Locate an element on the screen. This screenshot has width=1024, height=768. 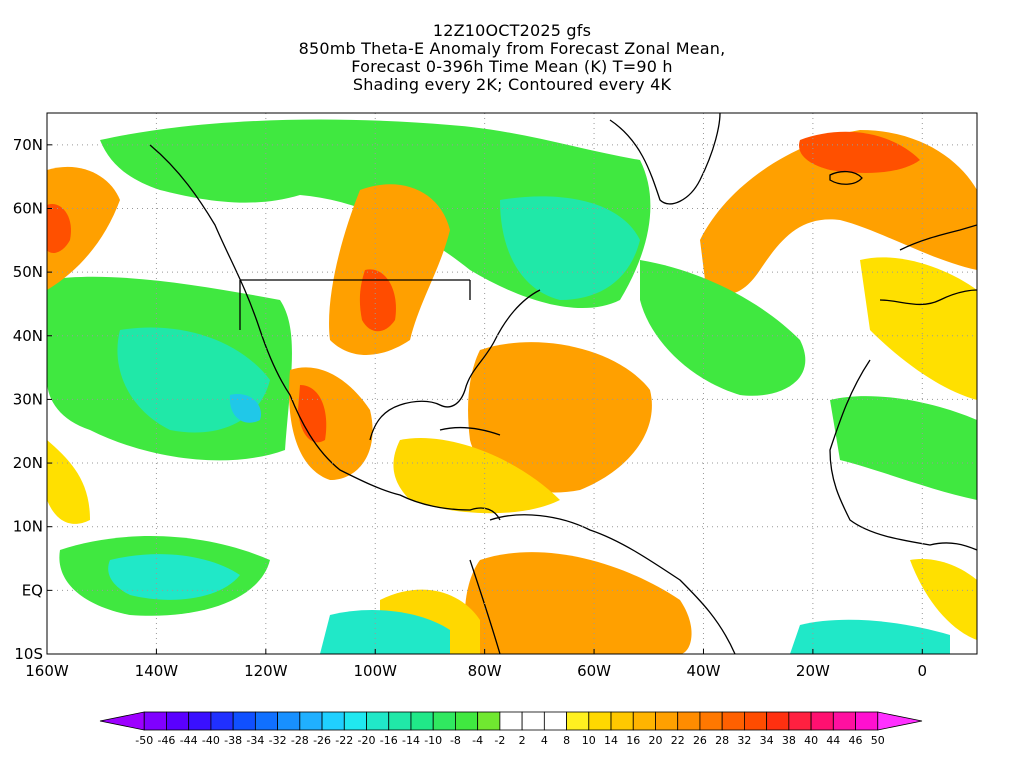
lat-tick-label: 20N is located at coordinates (28, 463).